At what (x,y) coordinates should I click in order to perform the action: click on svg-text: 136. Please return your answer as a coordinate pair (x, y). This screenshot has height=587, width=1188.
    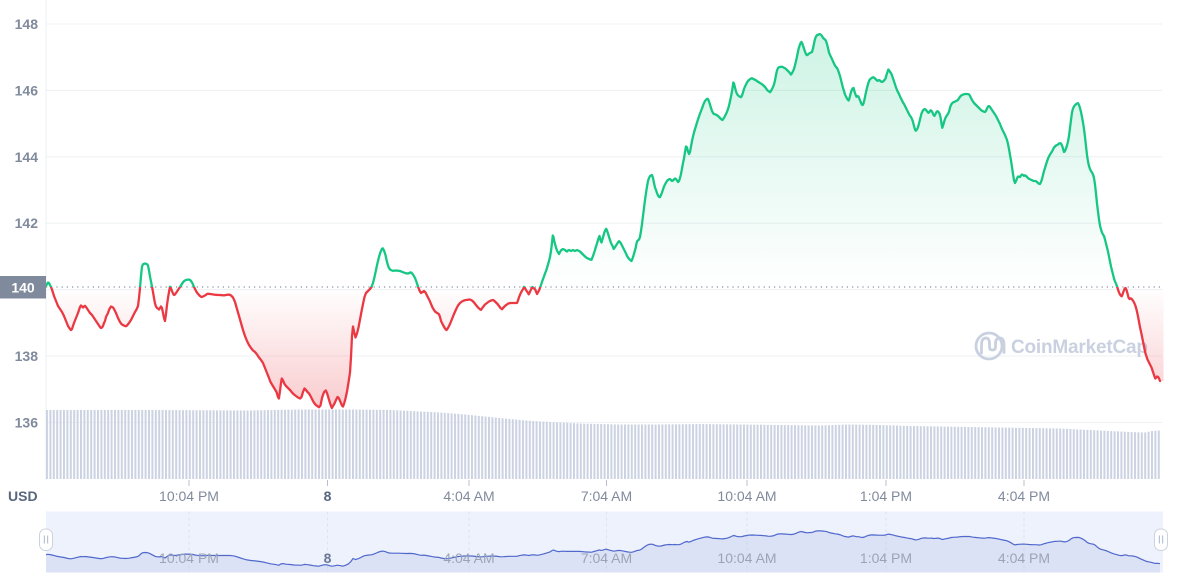
    Looking at the image, I should click on (27, 422).